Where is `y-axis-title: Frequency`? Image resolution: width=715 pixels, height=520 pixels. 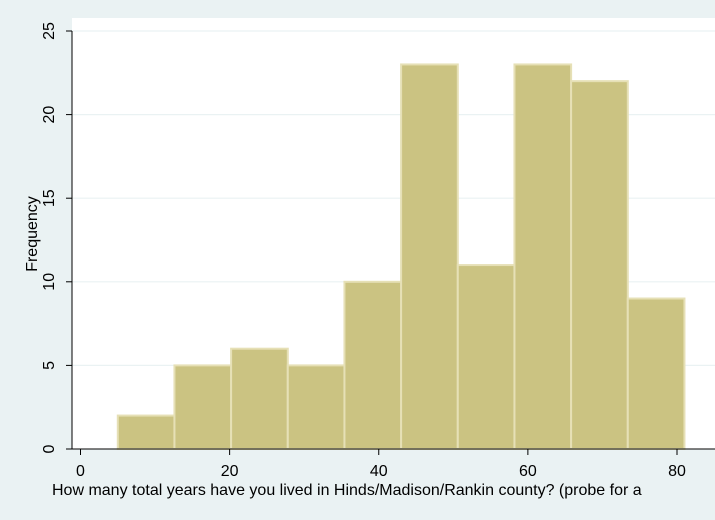 y-axis-title: Frequency is located at coordinates (32, 234).